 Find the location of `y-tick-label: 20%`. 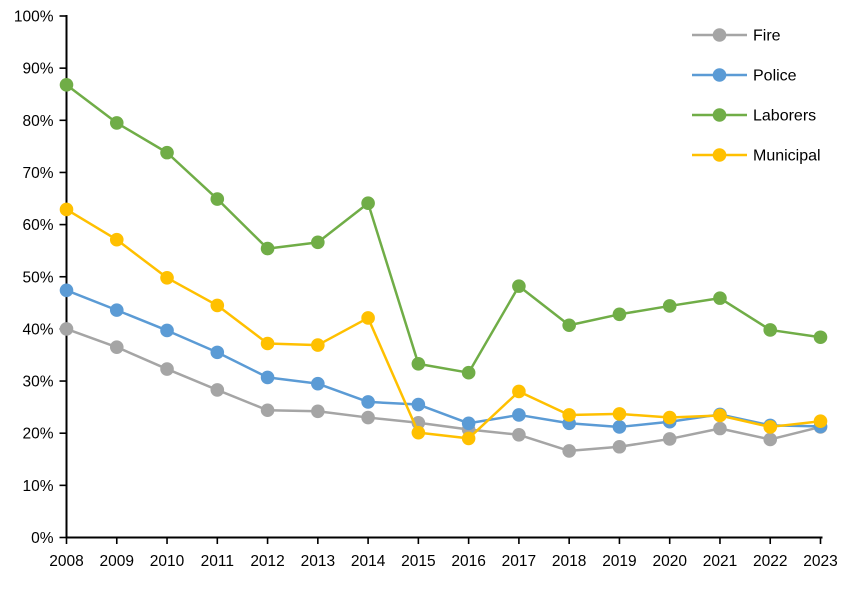

y-tick-label: 20% is located at coordinates (37, 434).